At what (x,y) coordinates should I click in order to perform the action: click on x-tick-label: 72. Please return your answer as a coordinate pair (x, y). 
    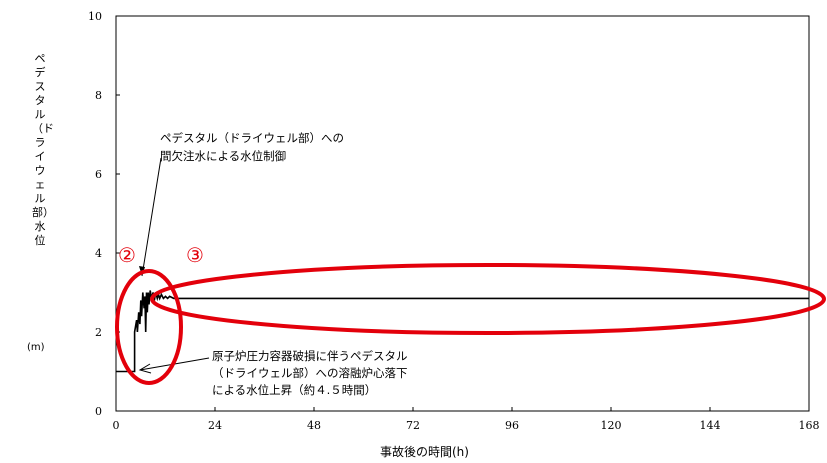
    Looking at the image, I should click on (413, 425).